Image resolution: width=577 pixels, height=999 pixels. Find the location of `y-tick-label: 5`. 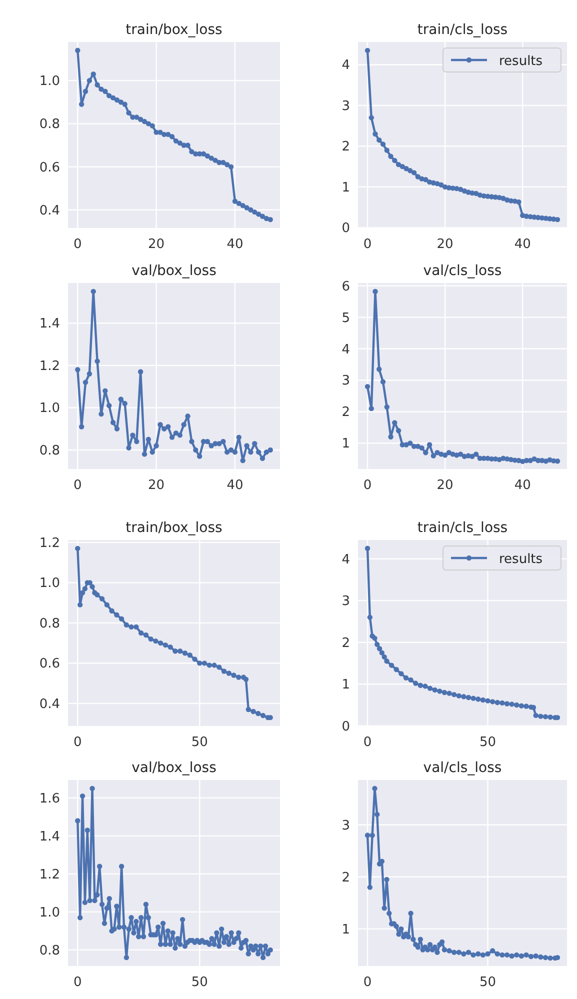

y-tick-label: 5 is located at coordinates (346, 318).